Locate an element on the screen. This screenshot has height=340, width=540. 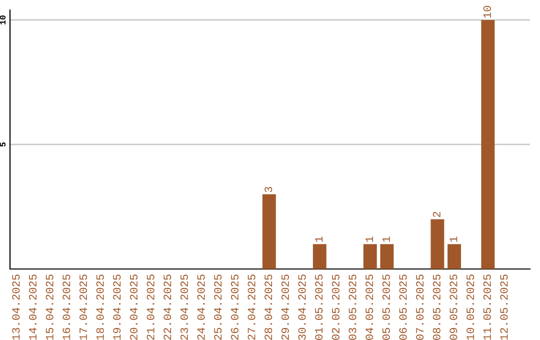
x-tick-label: 16.04.2025 is located at coordinates (66, 307).